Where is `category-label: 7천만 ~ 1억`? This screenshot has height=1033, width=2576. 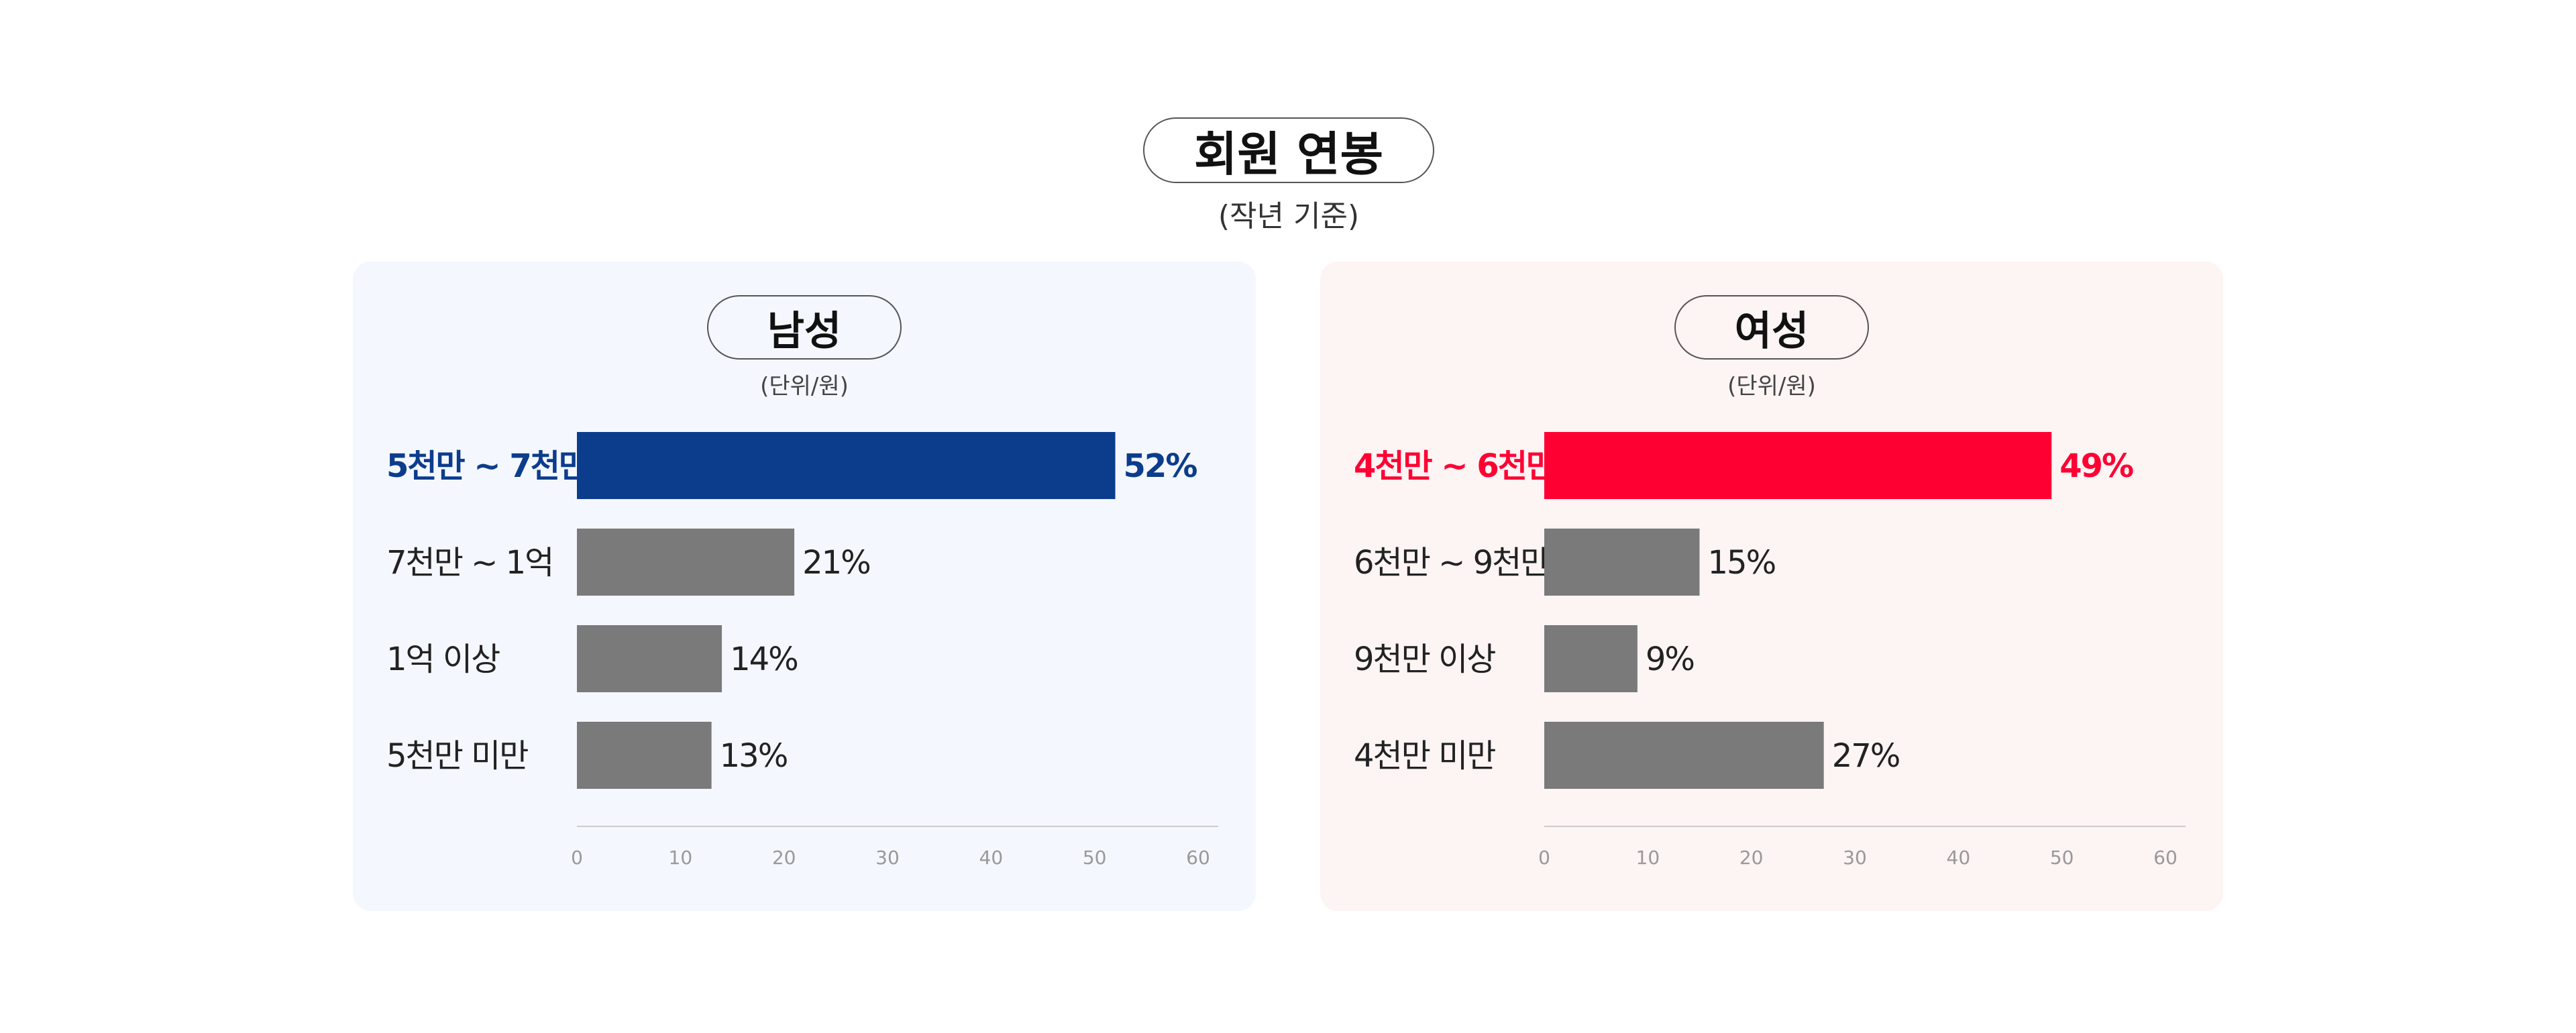 category-label: 7천만 ~ 1억 is located at coordinates (469, 563).